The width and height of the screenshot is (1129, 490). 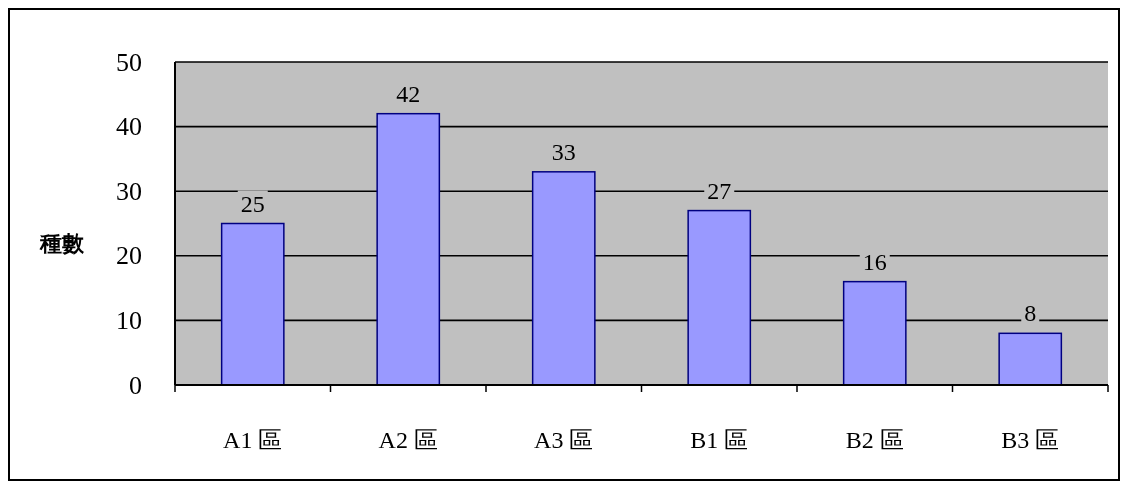 What do you see at coordinates (129, 127) in the screenshot?
I see `y-tick-label: 40` at bounding box center [129, 127].